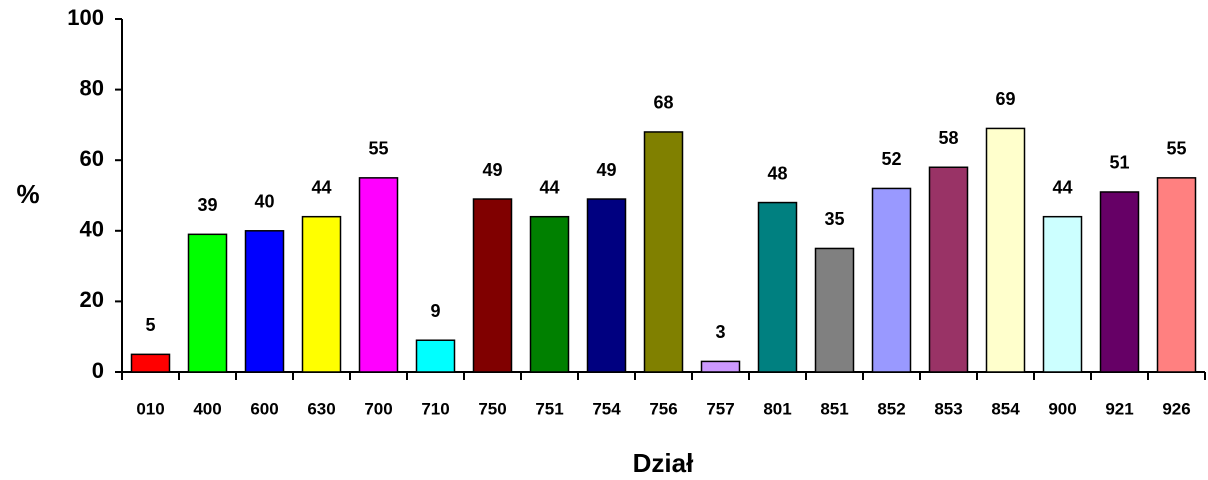 The height and width of the screenshot is (480, 1208). I want to click on x-tick-label: 754, so click(606, 408).